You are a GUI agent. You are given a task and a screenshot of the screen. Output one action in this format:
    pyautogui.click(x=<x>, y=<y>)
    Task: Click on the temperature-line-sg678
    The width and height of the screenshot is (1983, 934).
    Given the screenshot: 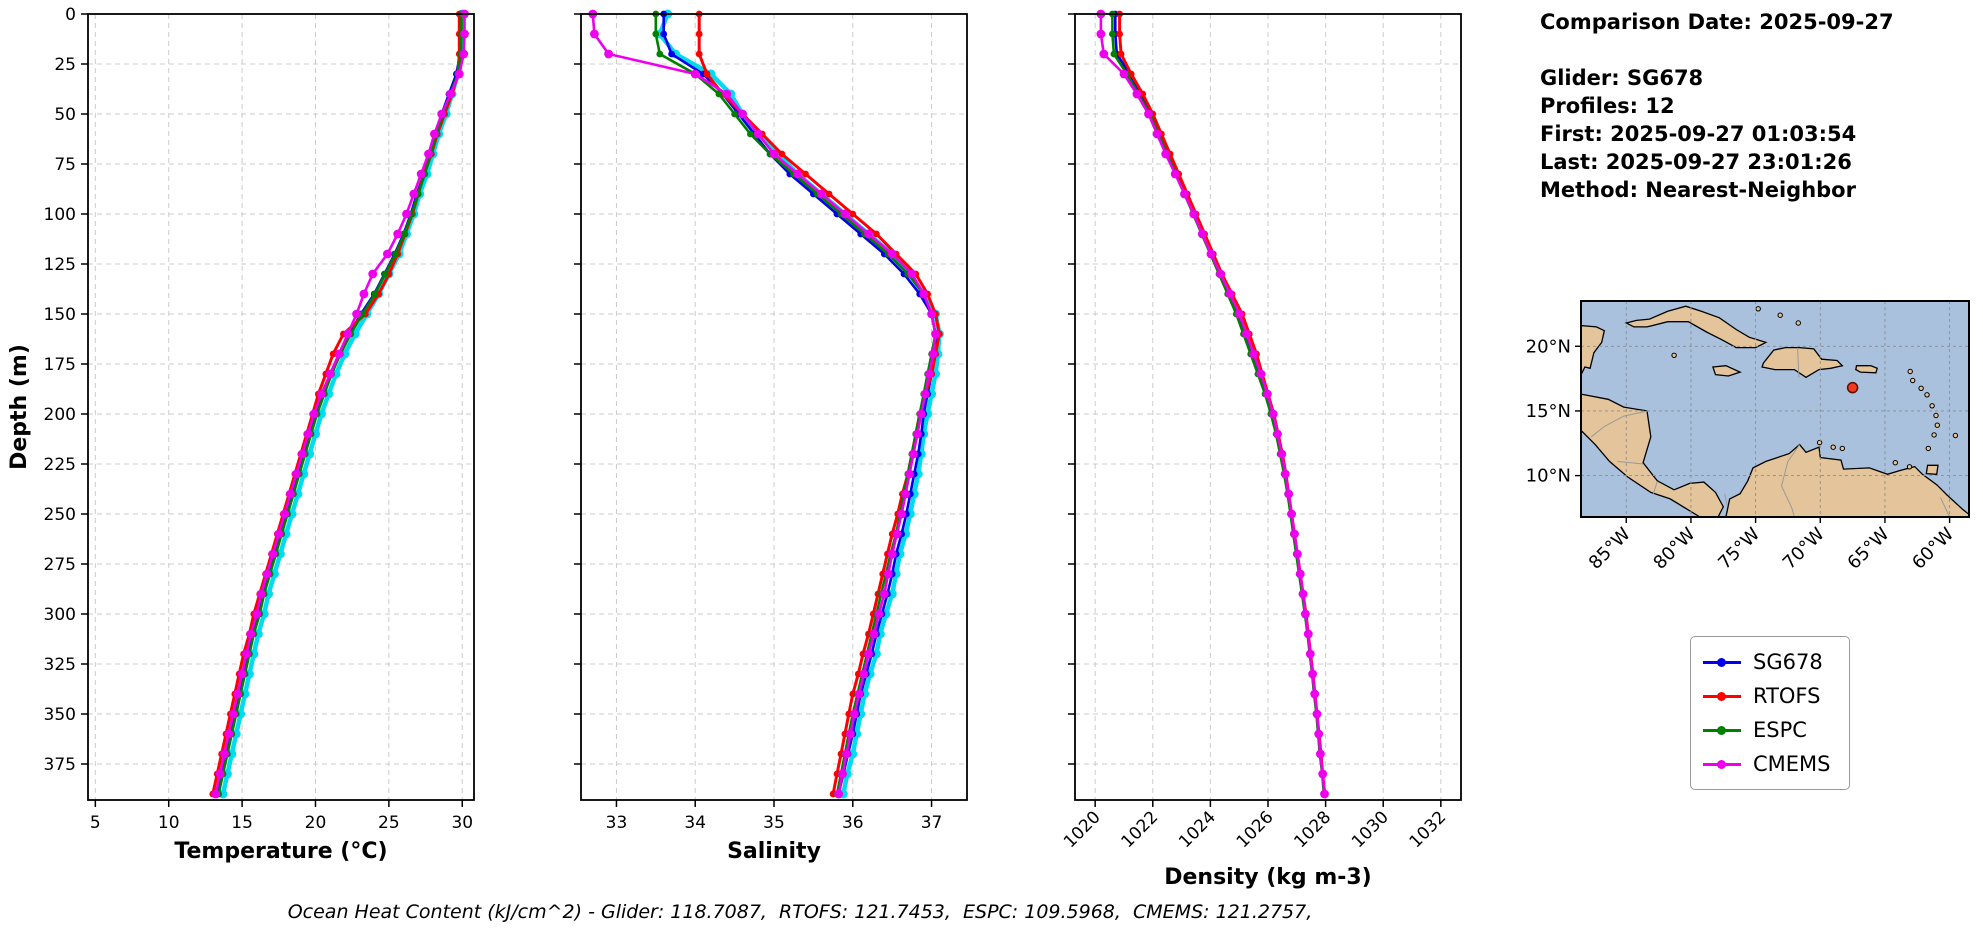 What is the action you would take?
    pyautogui.click(x=339, y=404)
    